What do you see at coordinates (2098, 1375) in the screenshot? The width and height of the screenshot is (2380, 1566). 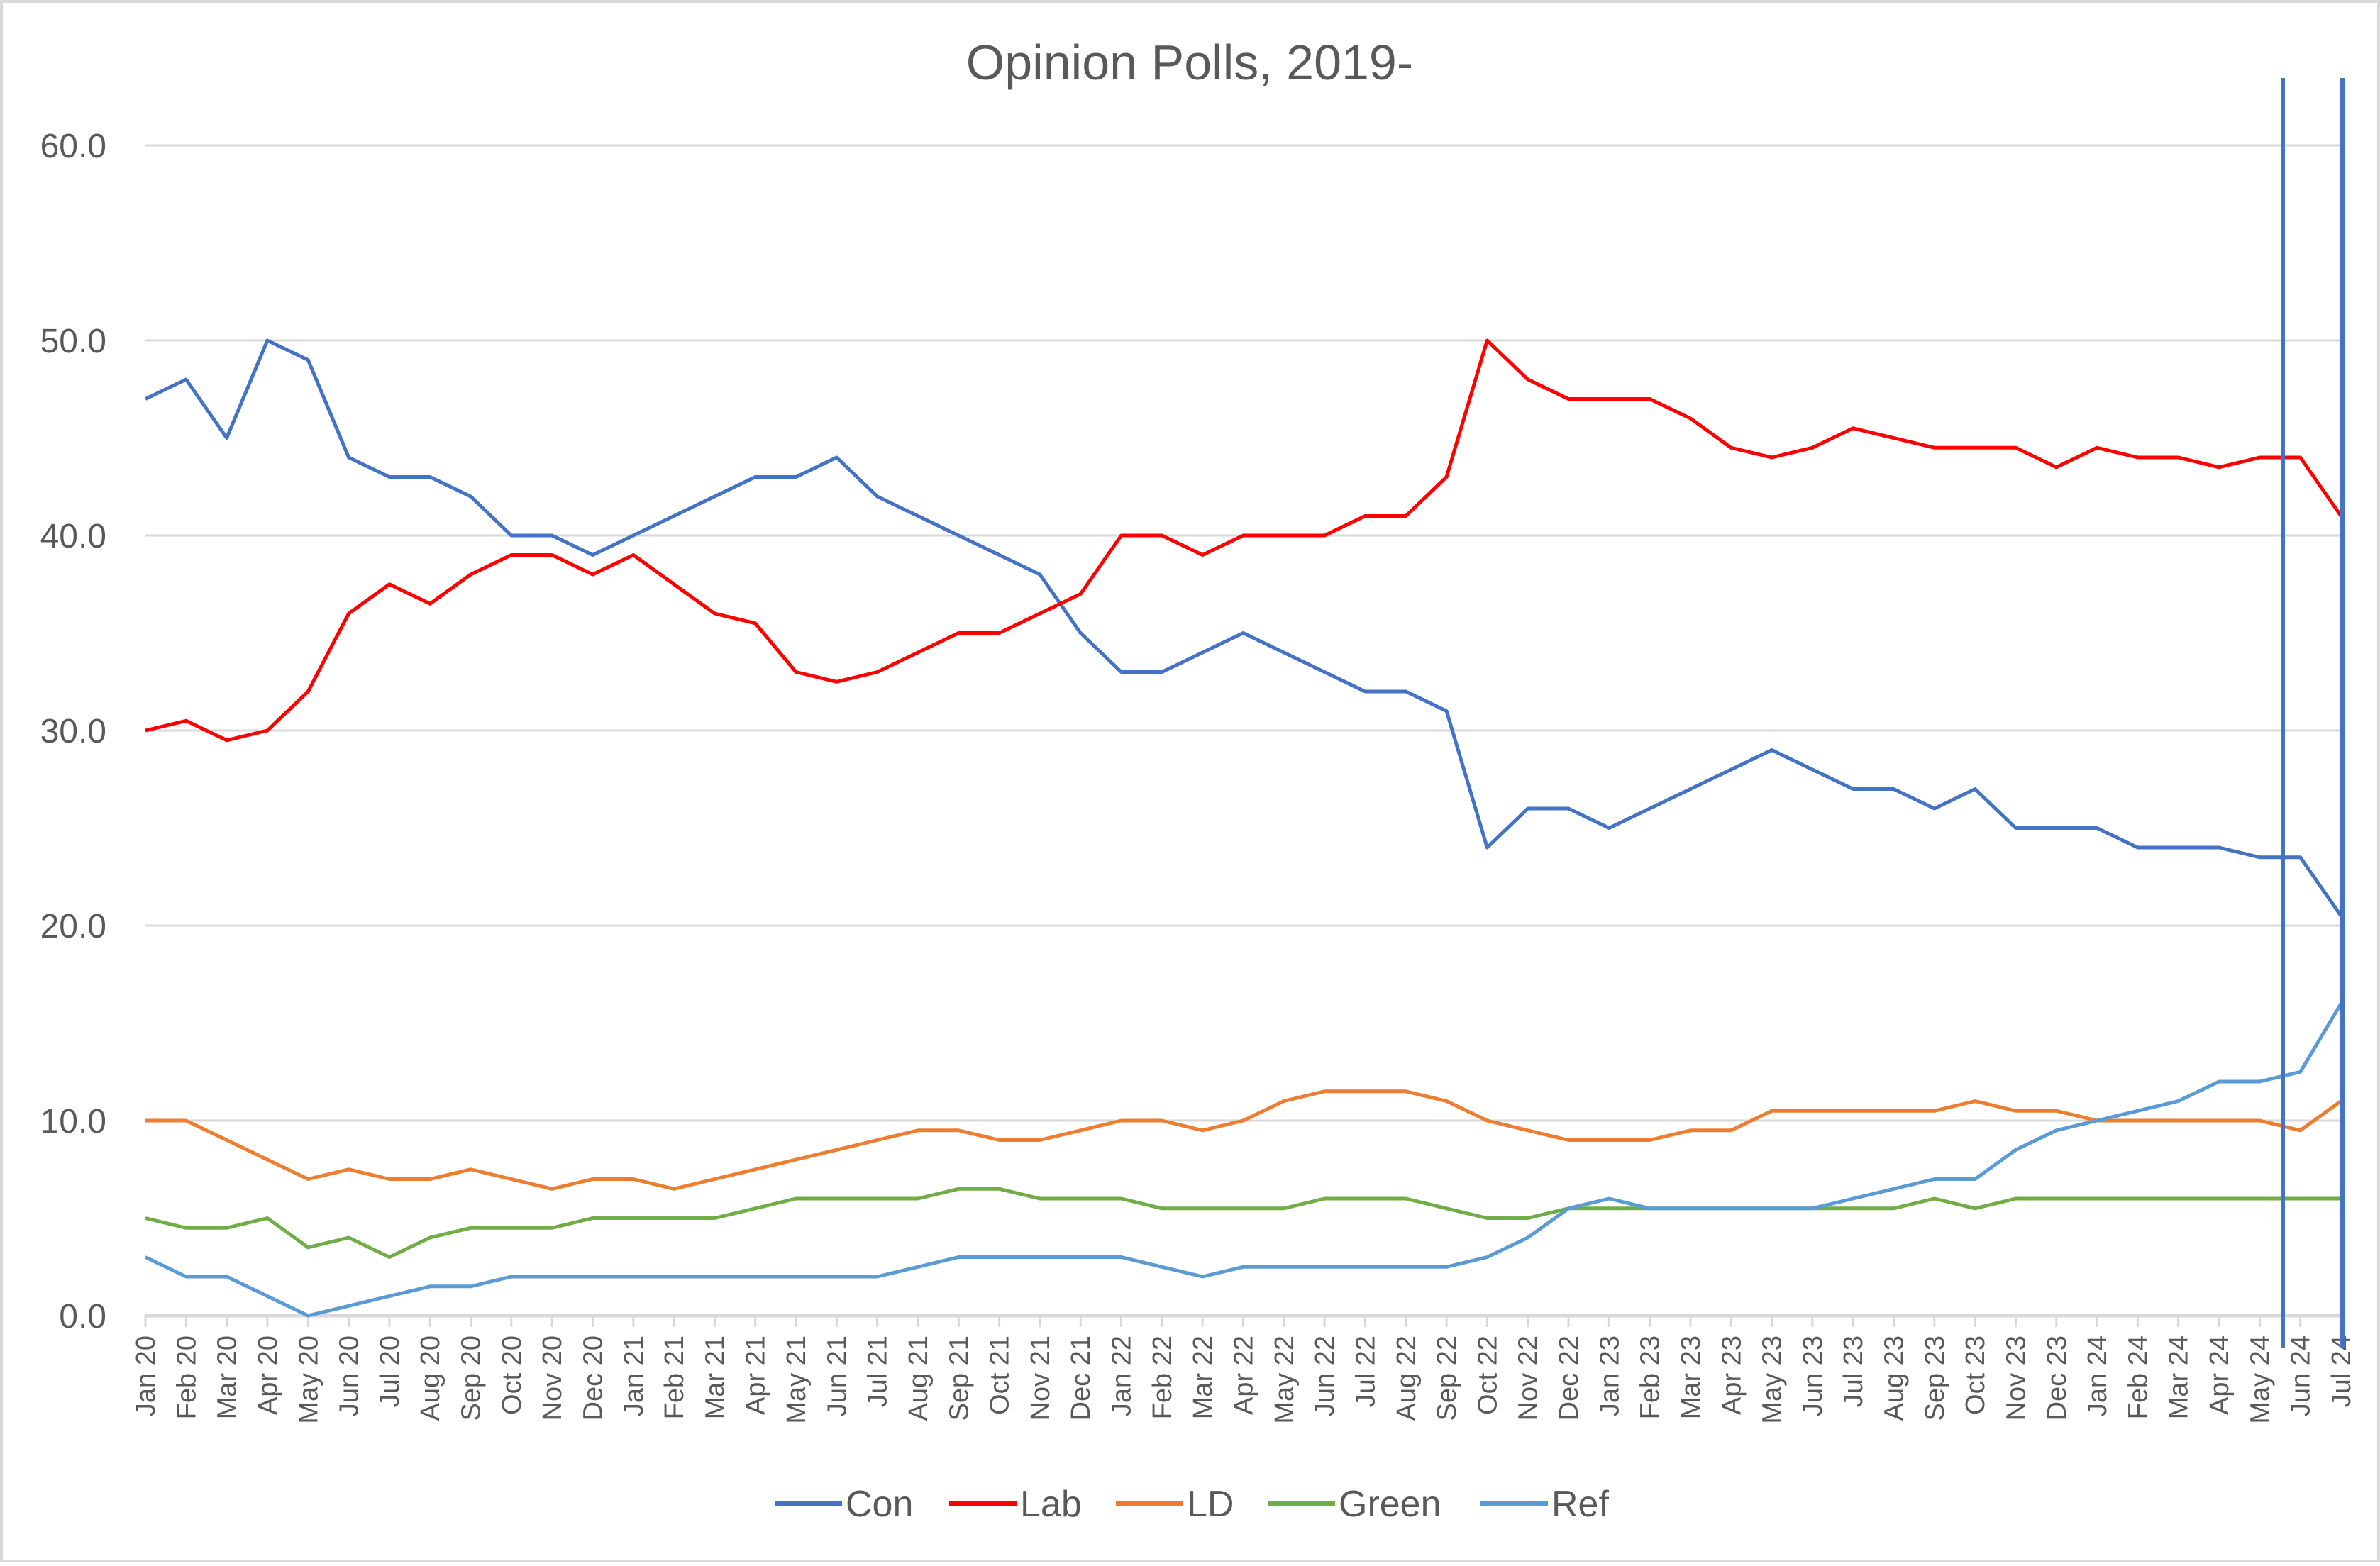 I see `x-tick-label: Jan 24` at bounding box center [2098, 1375].